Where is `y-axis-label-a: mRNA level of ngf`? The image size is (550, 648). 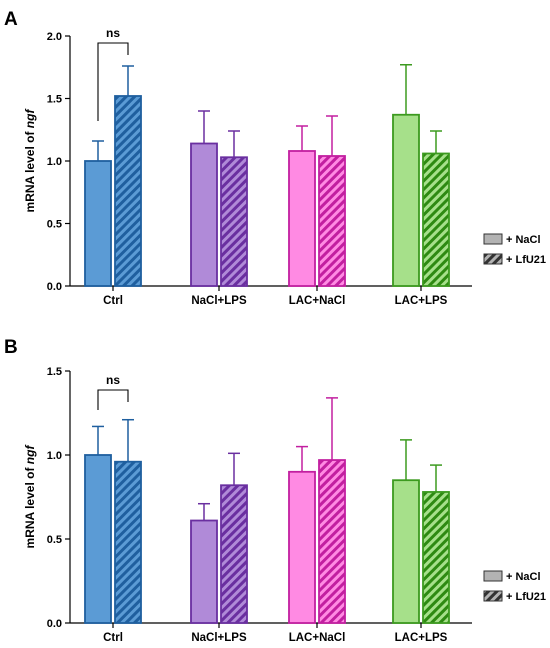
y-axis-label-a: mRNA level of ngf is located at coordinates (30, 161).